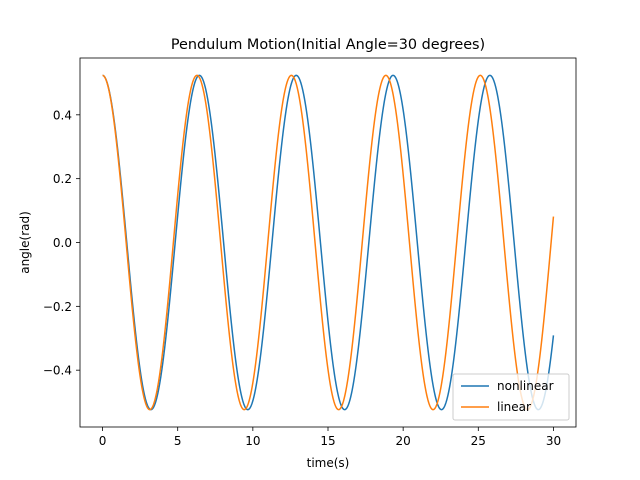 This screenshot has height=480, width=640. I want to click on legend-label-nonlinear: nonlinear, so click(525, 386).